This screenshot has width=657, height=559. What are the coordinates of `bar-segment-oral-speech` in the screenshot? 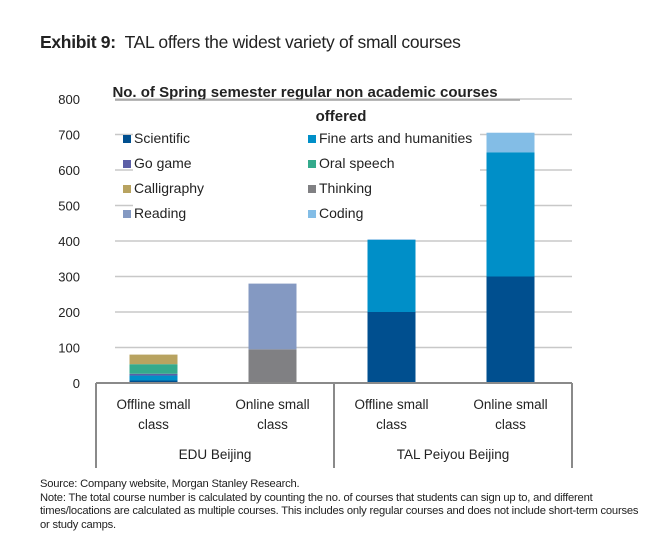 It's located at (153, 369).